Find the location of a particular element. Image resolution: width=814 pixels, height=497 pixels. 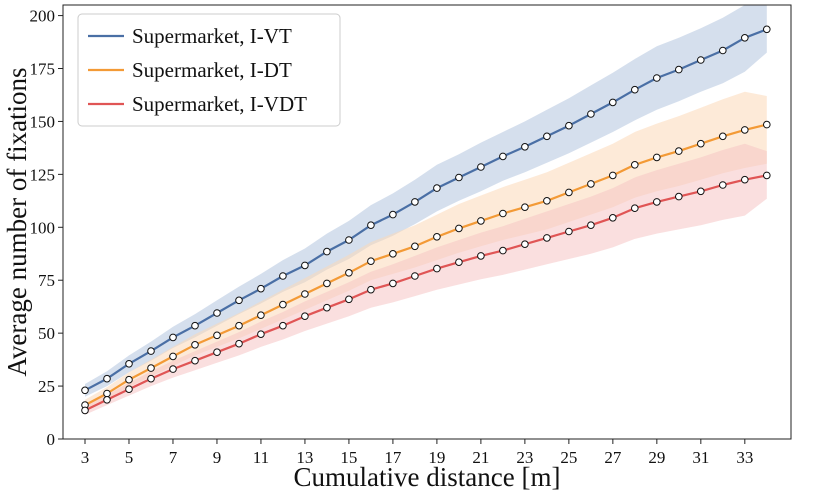

legend-label-i-vt: Supermarket, I-VT is located at coordinates (212, 36).